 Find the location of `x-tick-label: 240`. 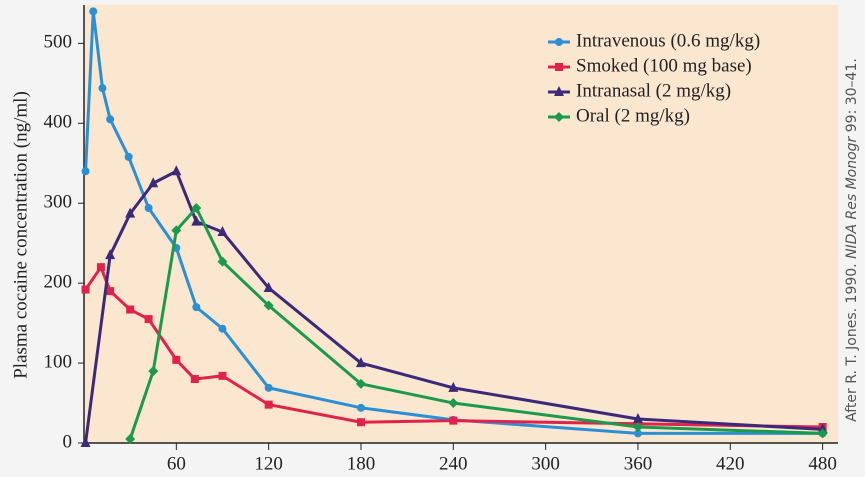

x-tick-label: 240 is located at coordinates (453, 463).